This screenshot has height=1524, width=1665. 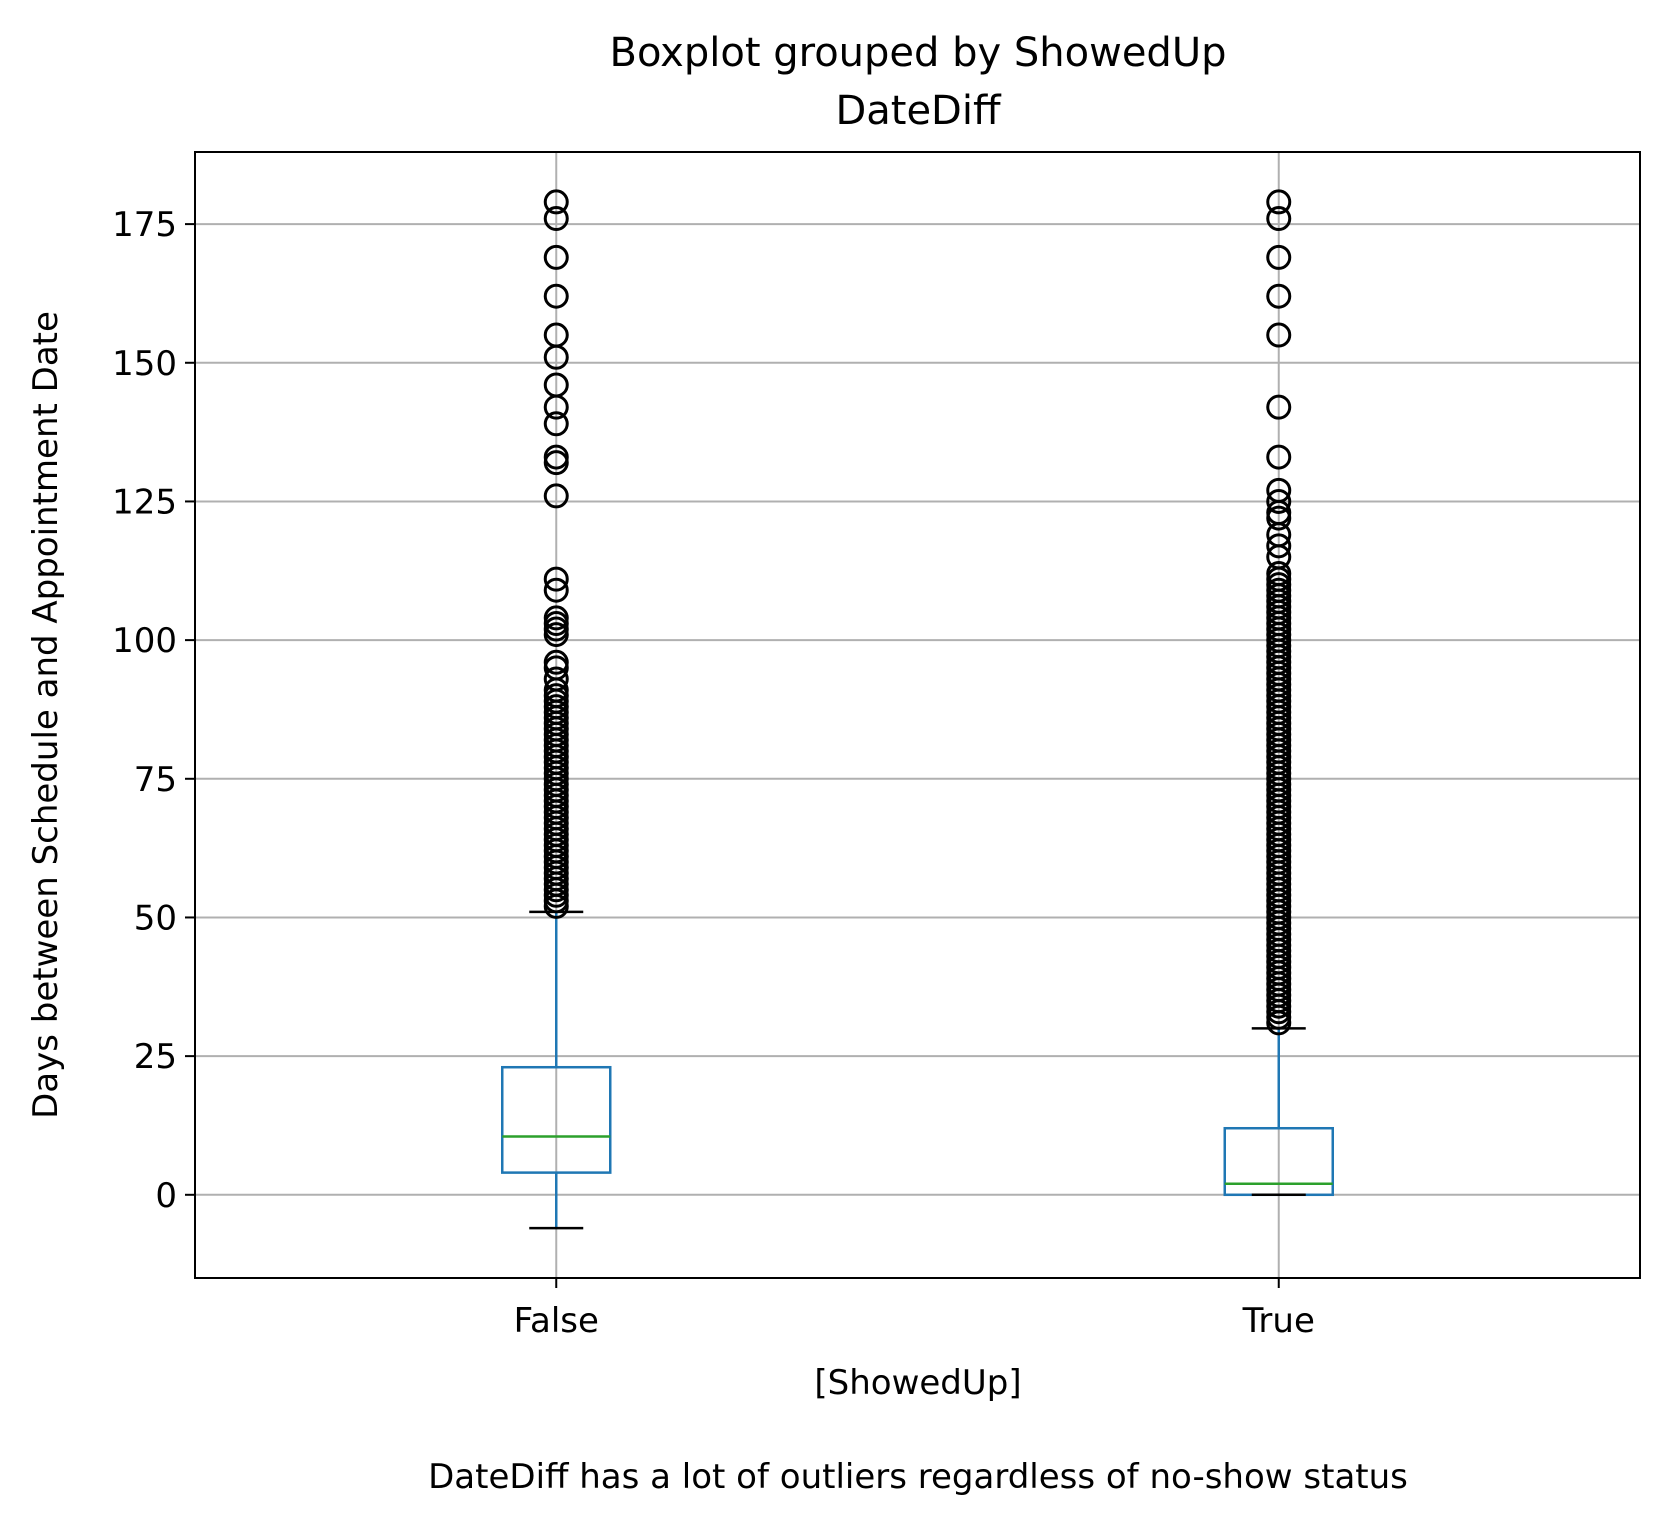 I want to click on chart-title: DateDiff, so click(x=918, y=111).